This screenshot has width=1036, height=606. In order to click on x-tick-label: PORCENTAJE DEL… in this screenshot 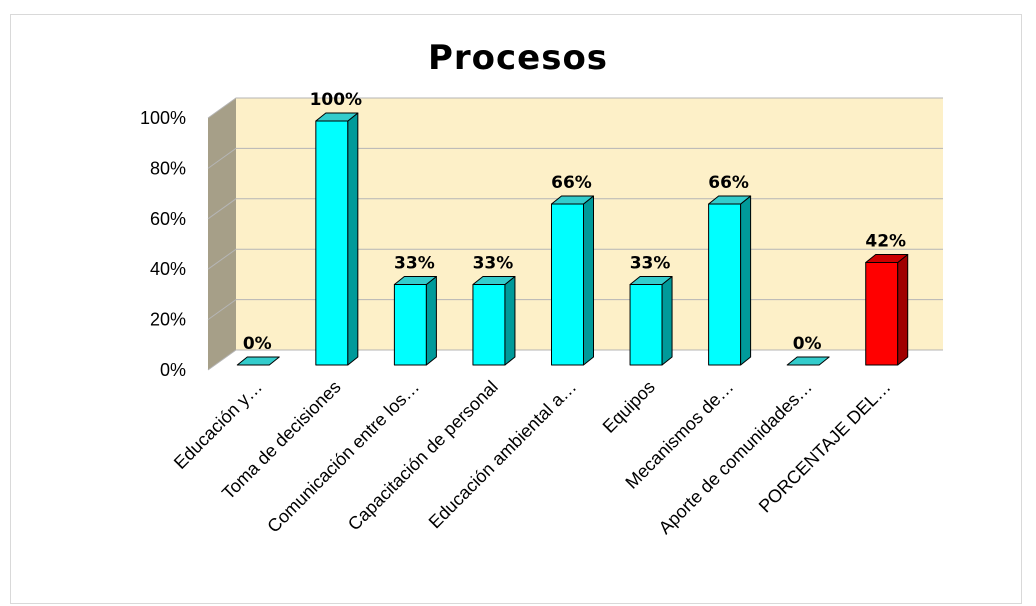, I will do `click(825, 447)`.